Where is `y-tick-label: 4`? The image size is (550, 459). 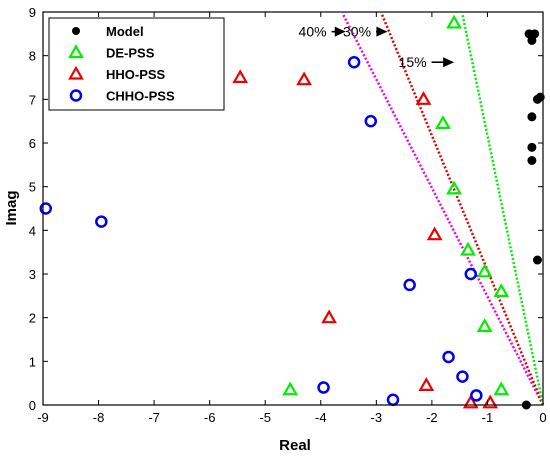 y-tick-label: 4 is located at coordinates (32, 230).